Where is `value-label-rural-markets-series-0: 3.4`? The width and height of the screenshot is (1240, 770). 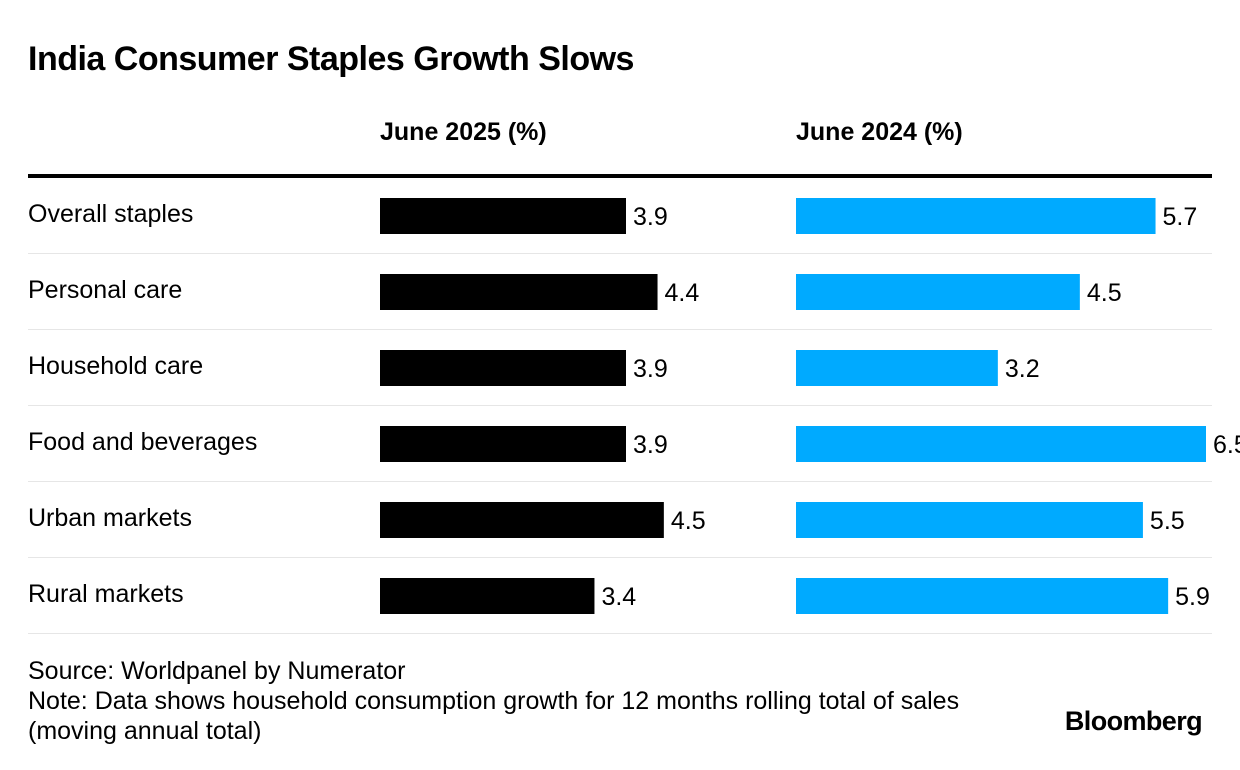 value-label-rural-markets-series-0: 3.4 is located at coordinates (618, 597).